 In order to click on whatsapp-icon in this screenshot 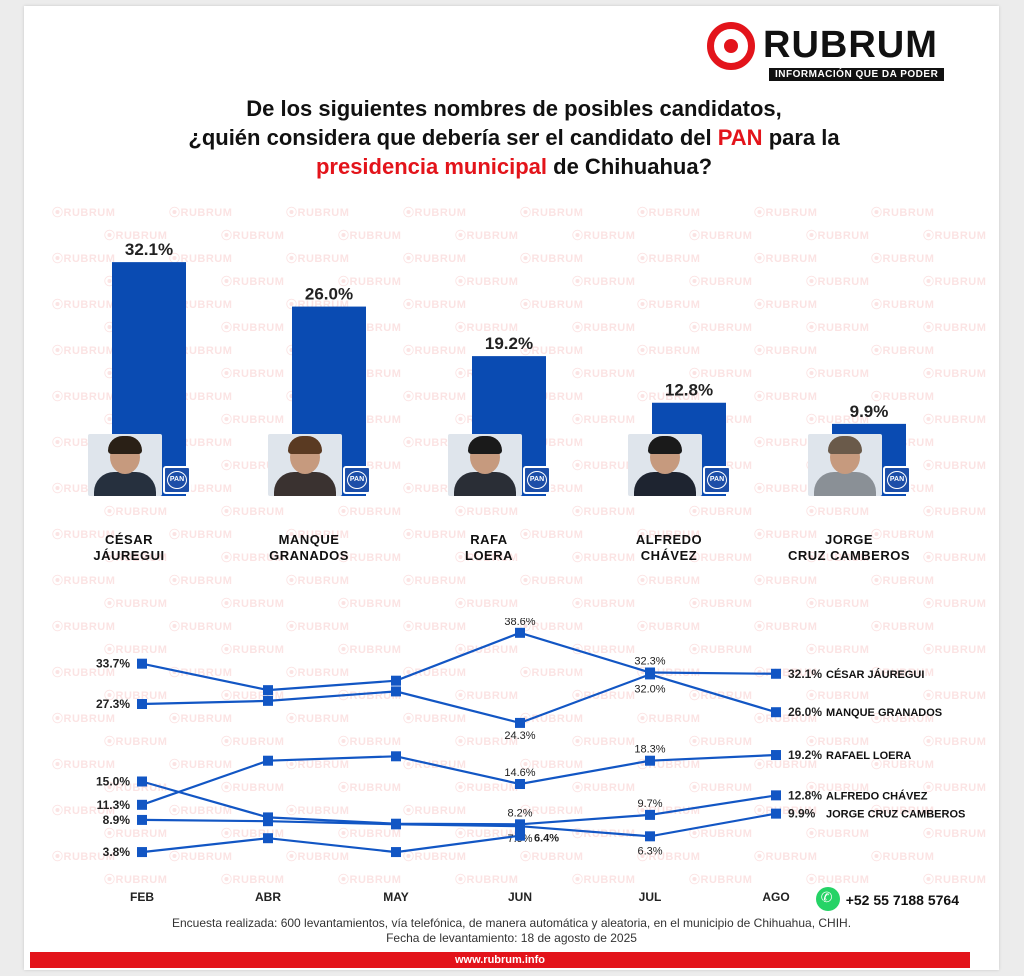, I will do `click(827, 899)`.